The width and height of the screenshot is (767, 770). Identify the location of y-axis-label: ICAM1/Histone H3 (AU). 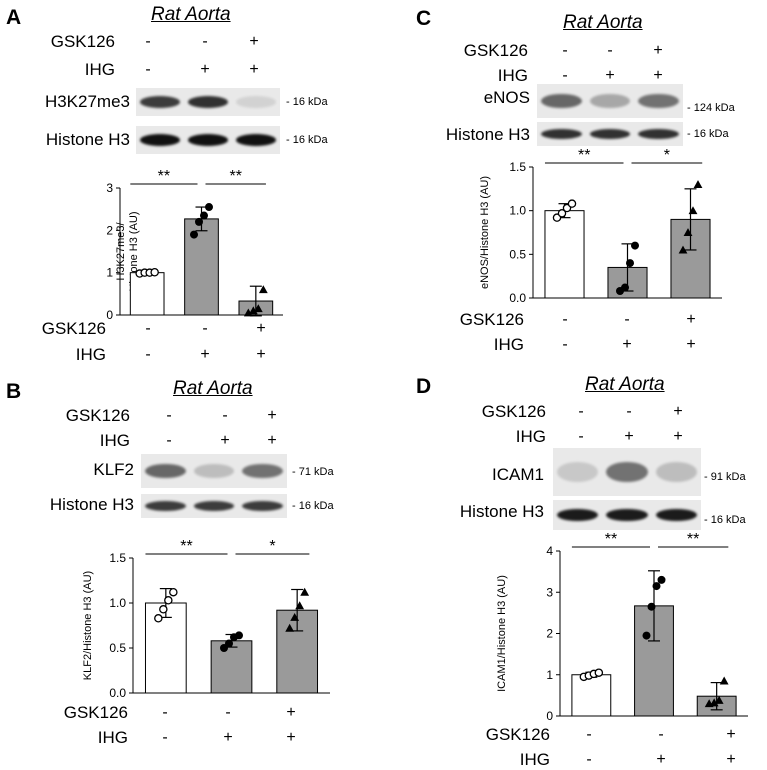
(502, 633).